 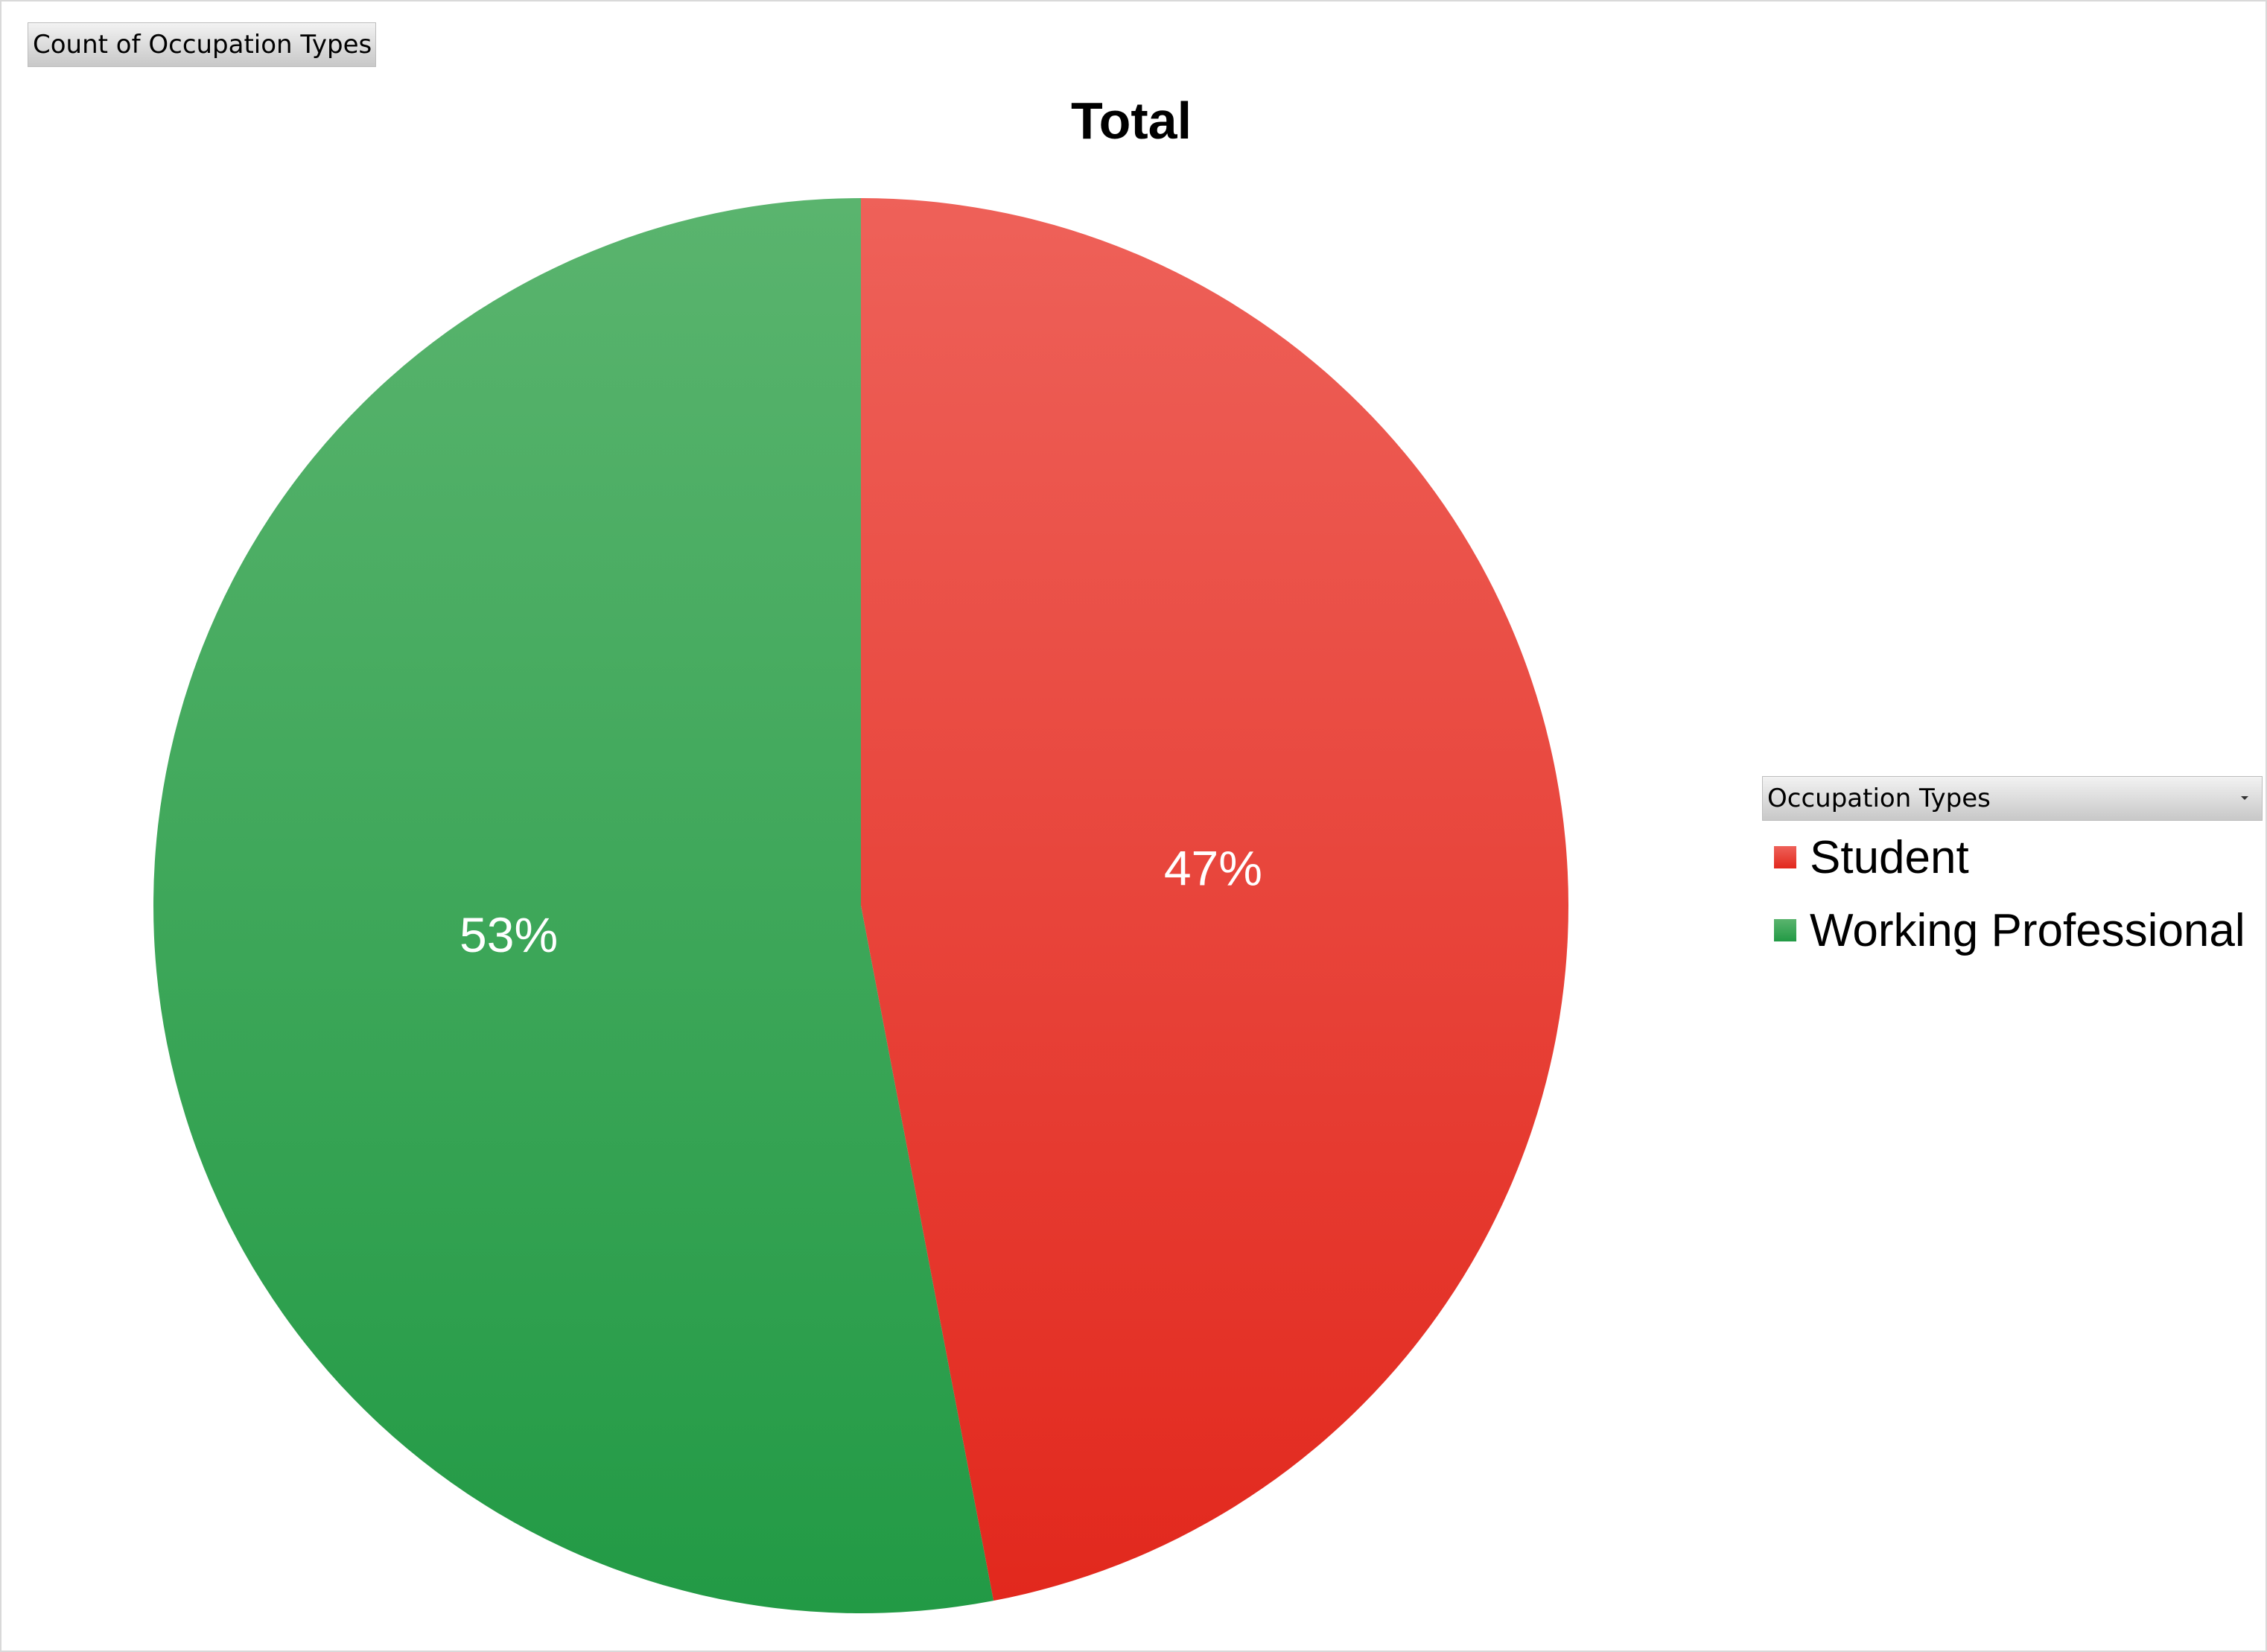 I want to click on legend-label-student: Student, so click(x=1889, y=857).